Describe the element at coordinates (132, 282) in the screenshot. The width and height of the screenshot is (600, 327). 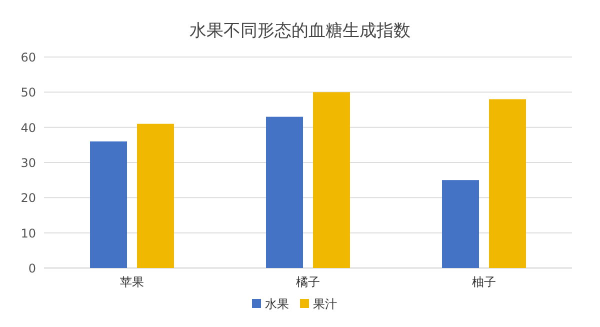
I see `x-tick-label: 苹果` at that location.